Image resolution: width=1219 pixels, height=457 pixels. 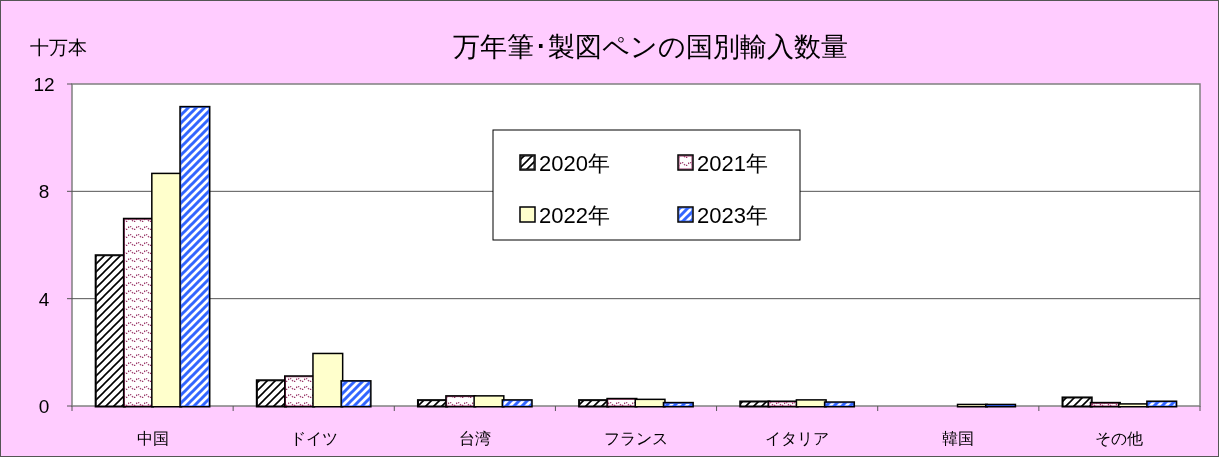 I want to click on y-tick-label: 4, so click(x=44, y=299).